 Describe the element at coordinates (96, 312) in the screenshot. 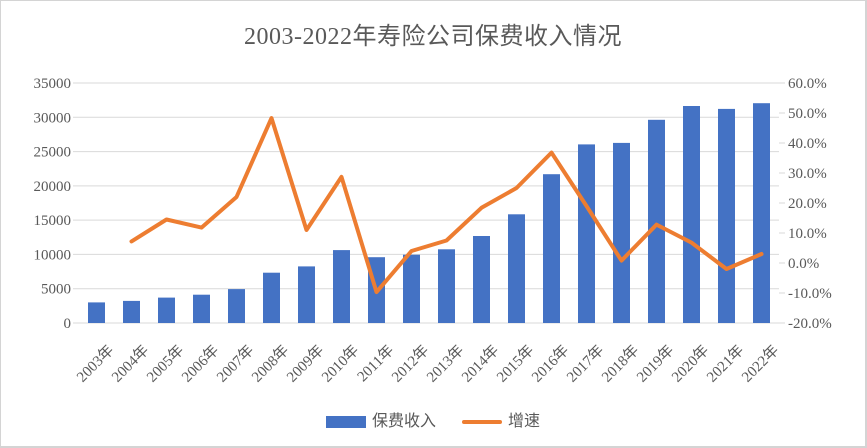

I see `bar-2003年` at that location.